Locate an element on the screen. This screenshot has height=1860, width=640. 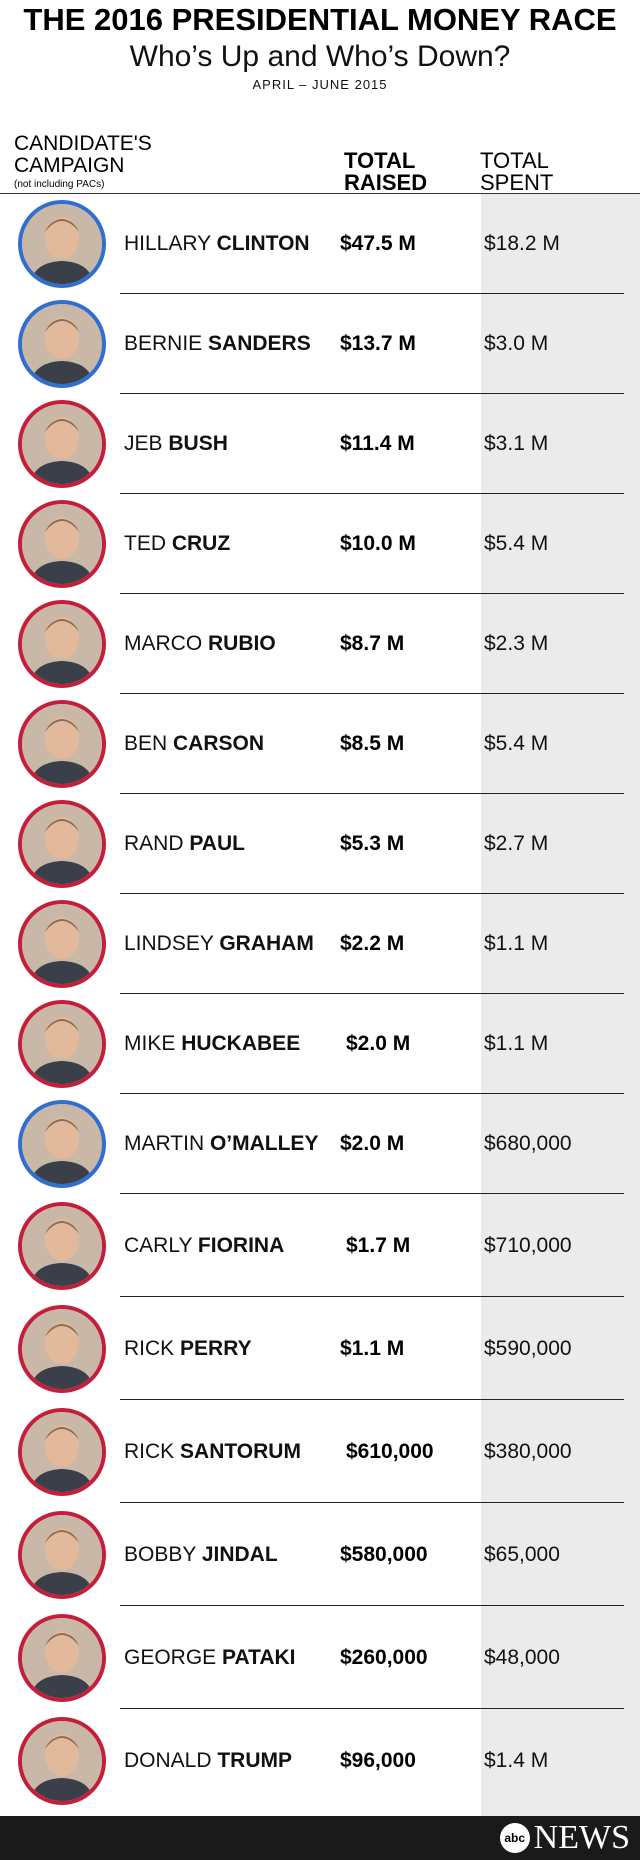
table-row: GEORGE PATAKI $260,000 $48,000 is located at coordinates (320, 1657).